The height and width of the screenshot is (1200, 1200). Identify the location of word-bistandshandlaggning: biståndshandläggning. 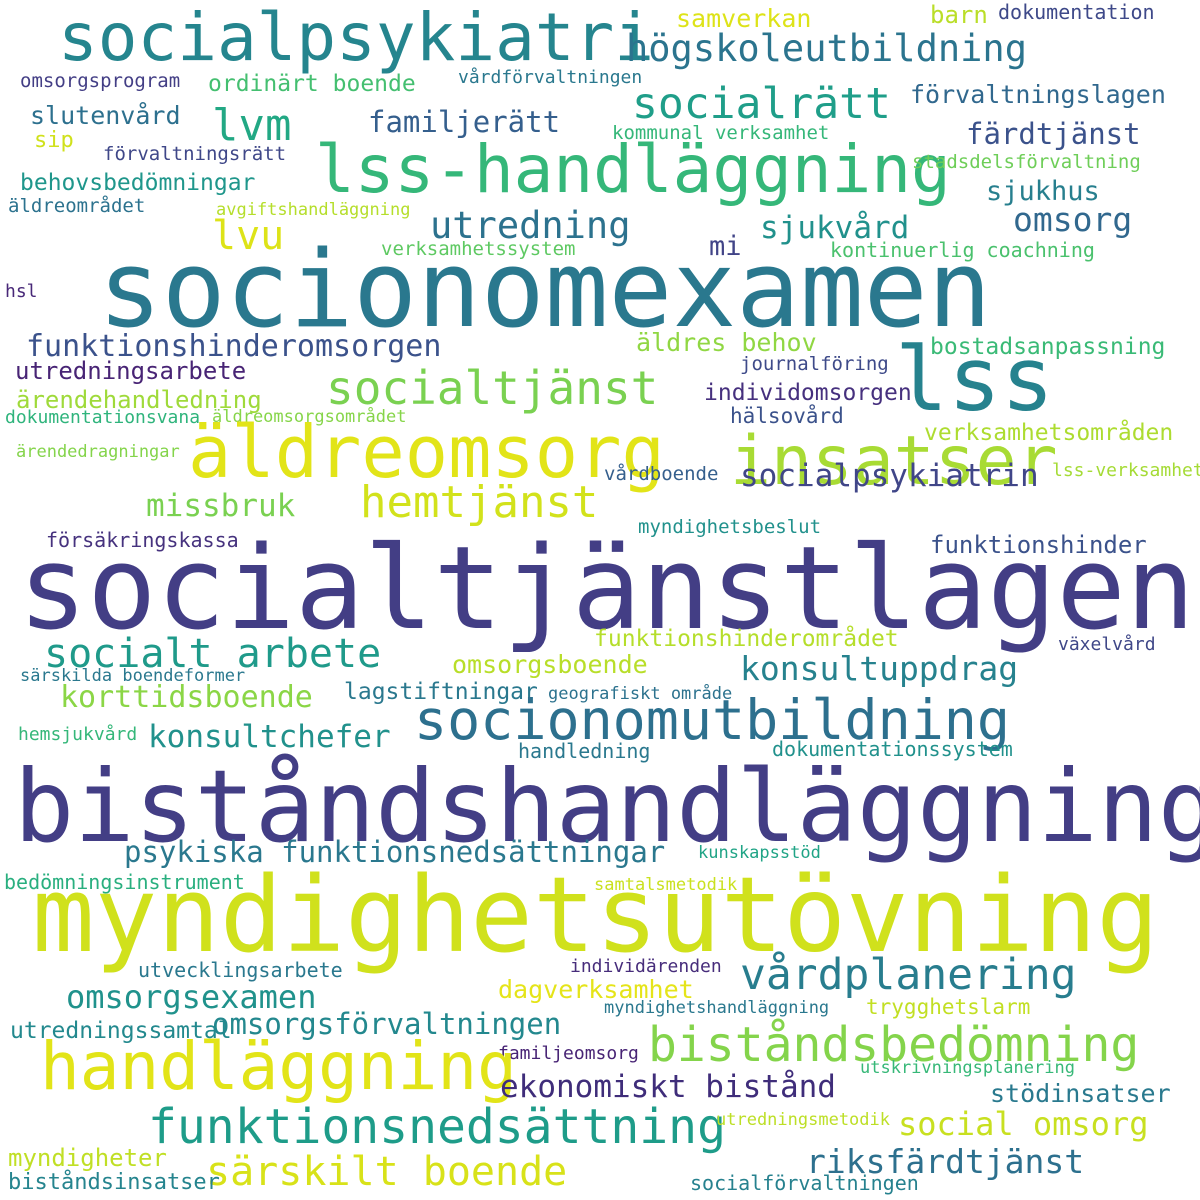
(607, 806).